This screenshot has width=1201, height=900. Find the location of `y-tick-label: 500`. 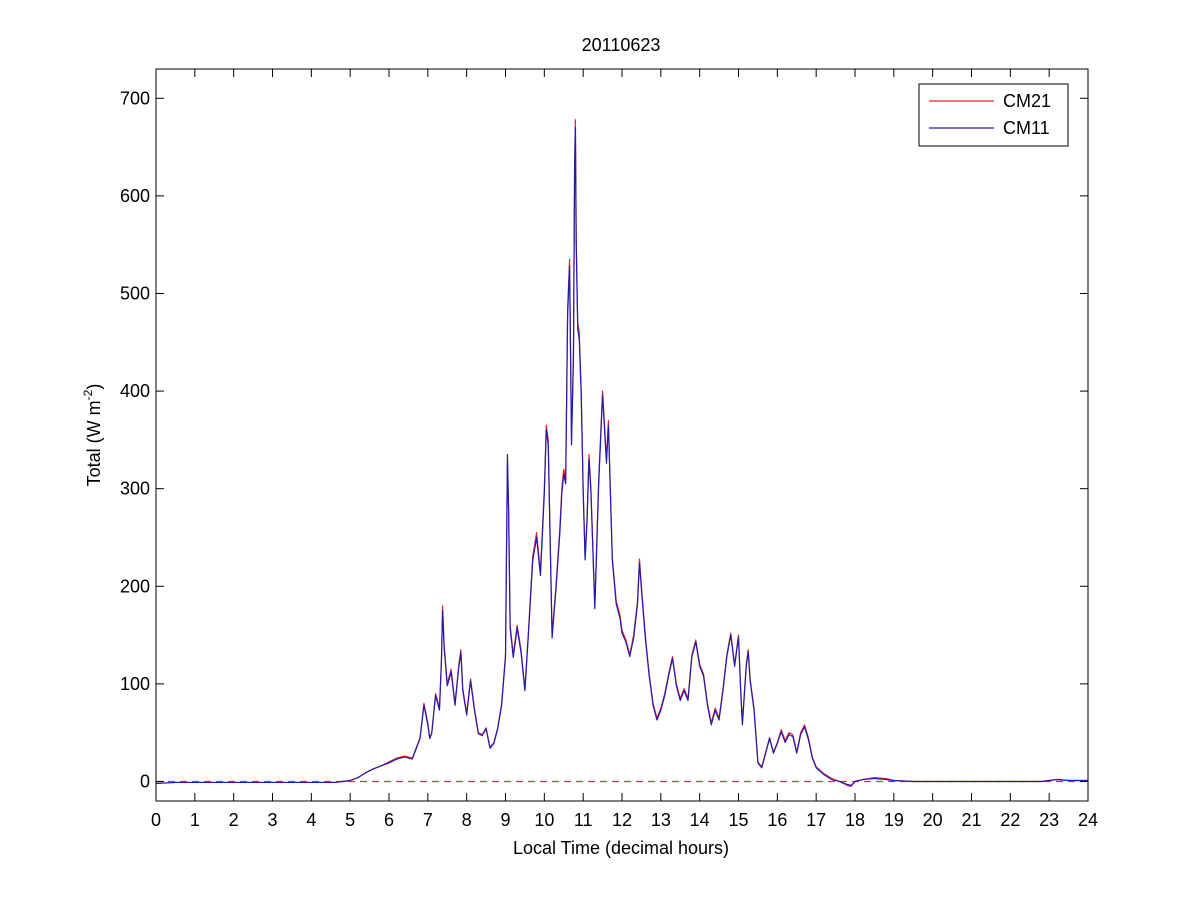

y-tick-label: 500 is located at coordinates (135, 293).